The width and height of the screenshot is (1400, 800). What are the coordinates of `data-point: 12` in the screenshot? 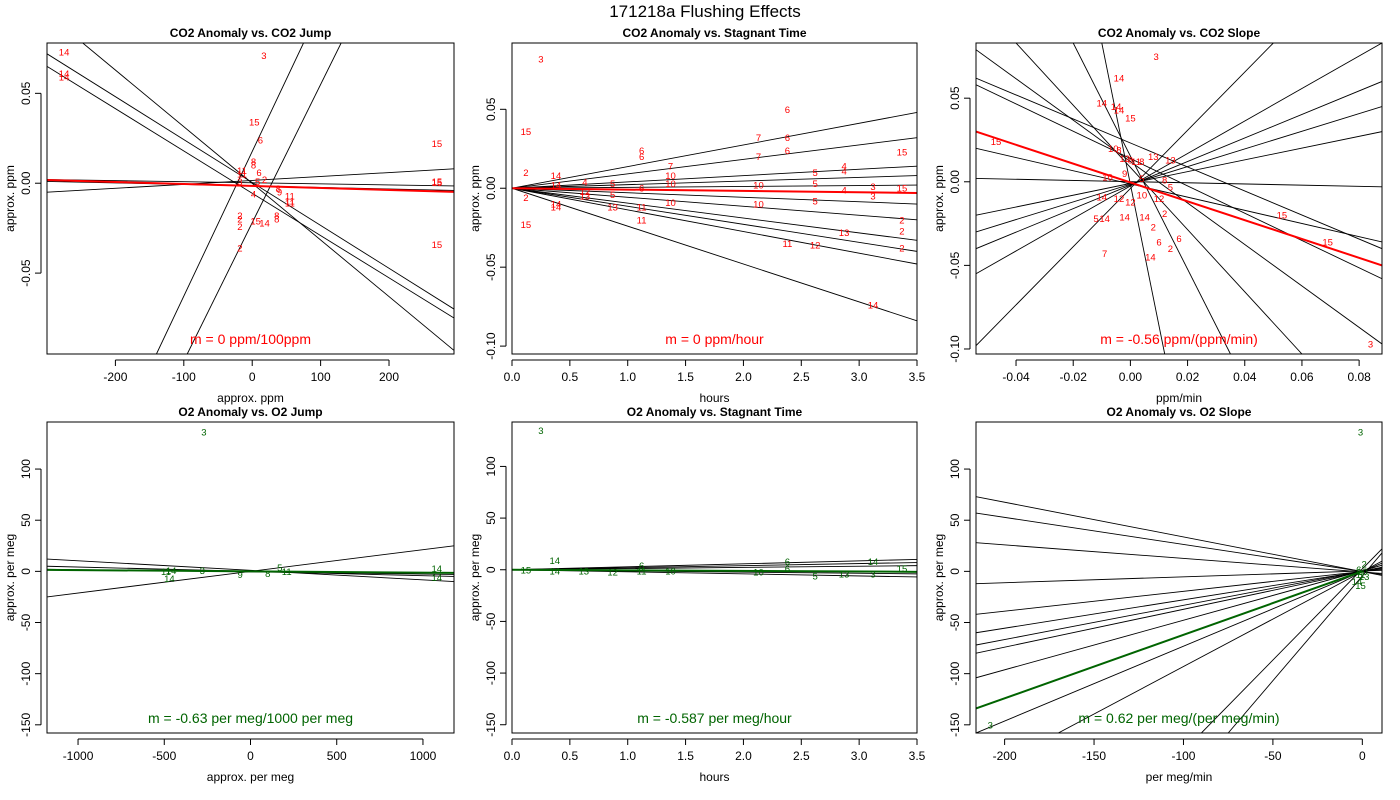 It's located at (1119, 199).